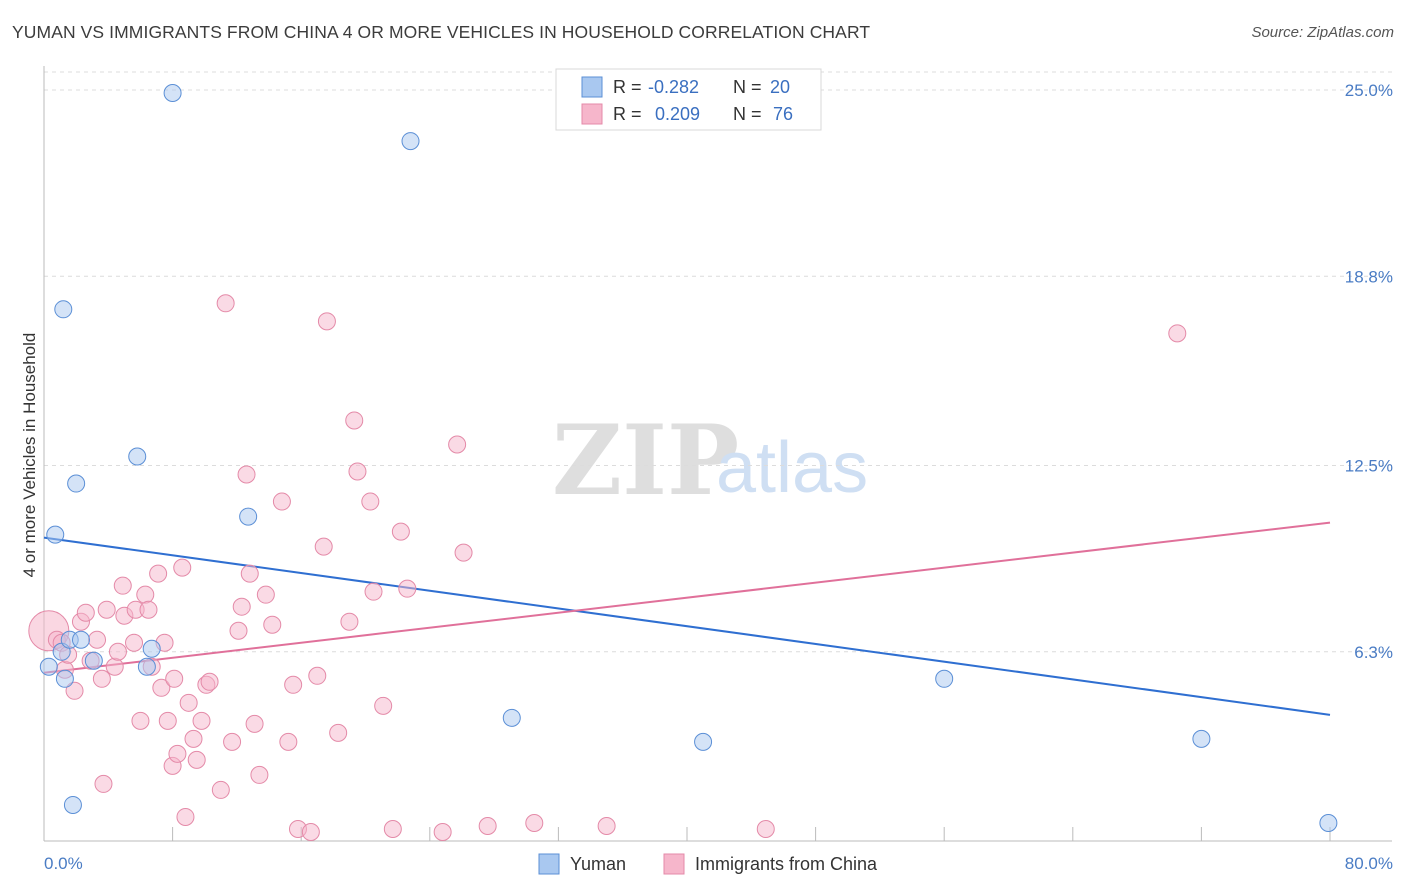 The image size is (1406, 892). Describe the element at coordinates (1322, 32) in the screenshot. I see `source-label: Source: ZipAtlas.com` at that location.